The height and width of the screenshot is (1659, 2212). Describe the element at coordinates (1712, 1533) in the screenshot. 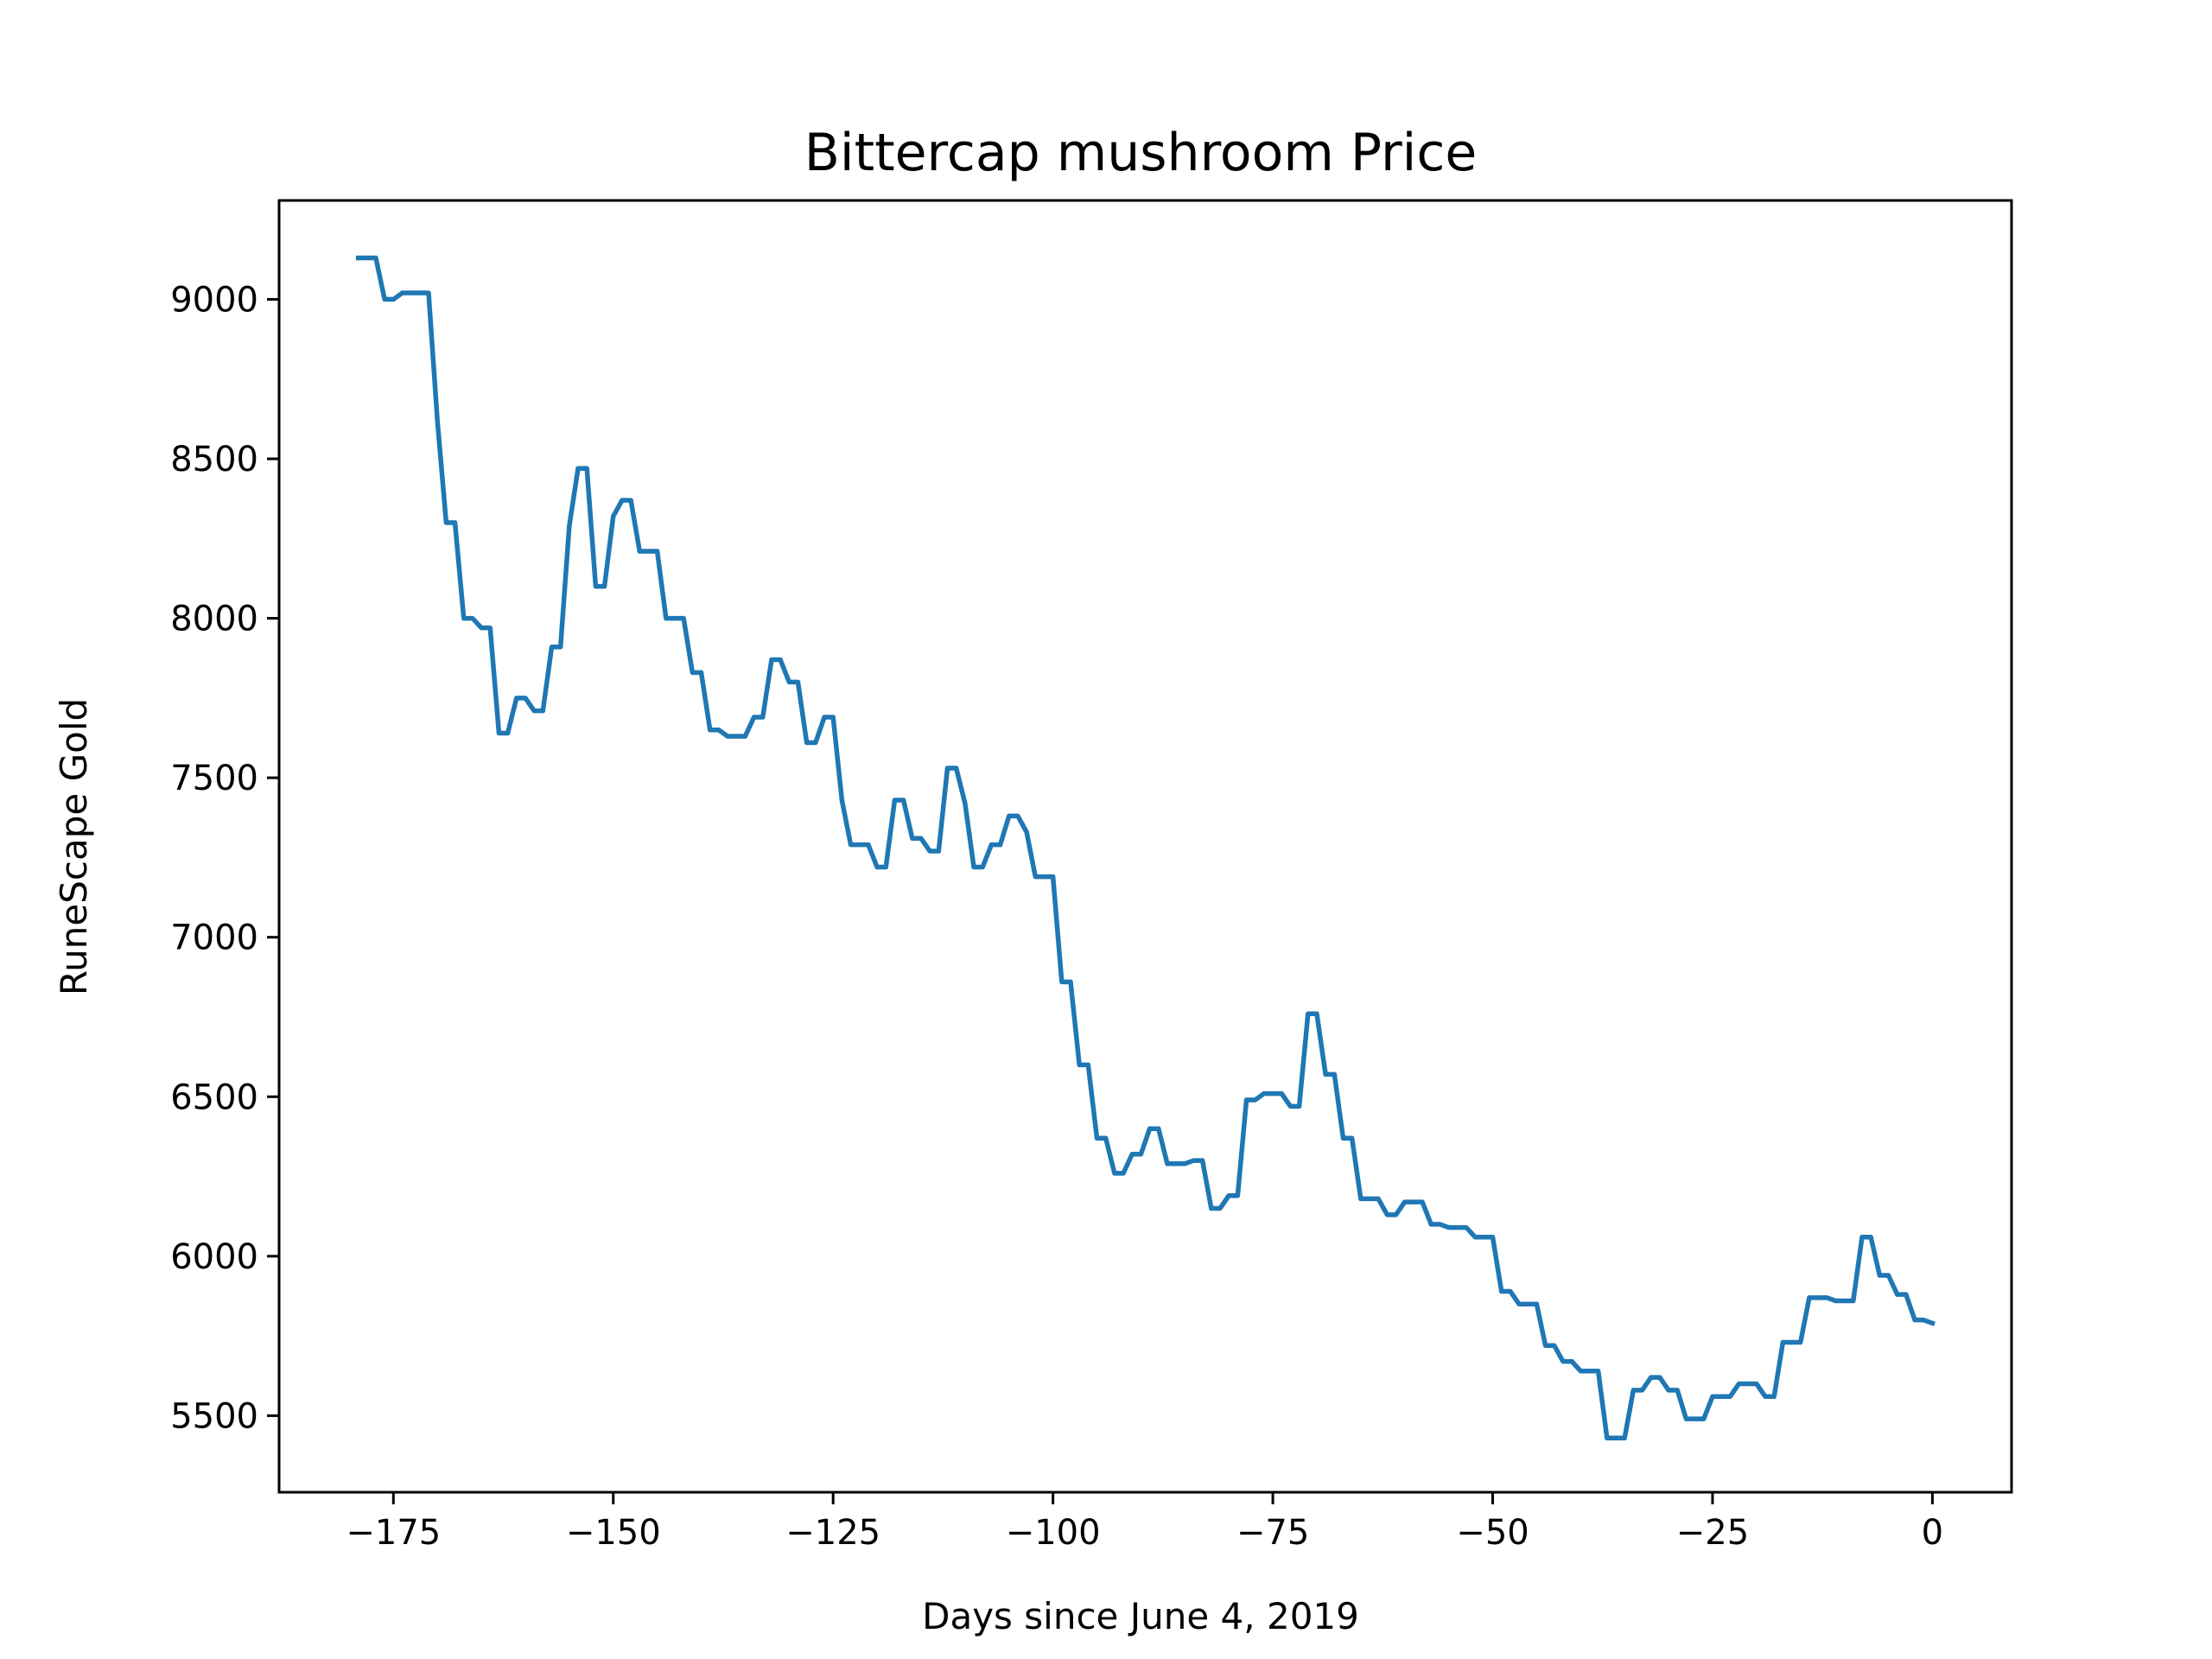

I see `x-tick-label: −25` at that location.